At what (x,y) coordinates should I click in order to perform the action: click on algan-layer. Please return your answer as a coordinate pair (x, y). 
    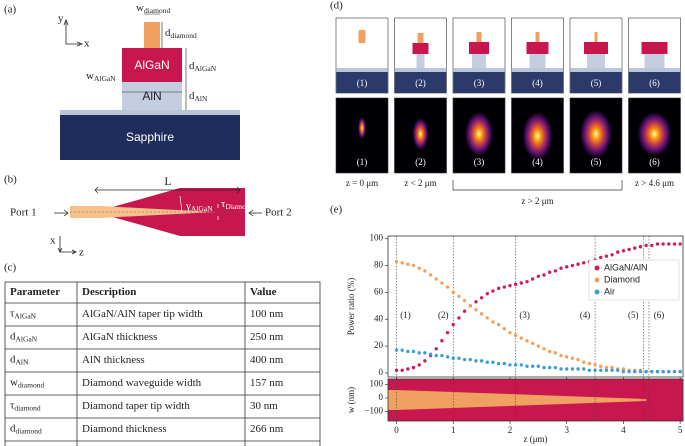
    Looking at the image, I should click on (152, 65).